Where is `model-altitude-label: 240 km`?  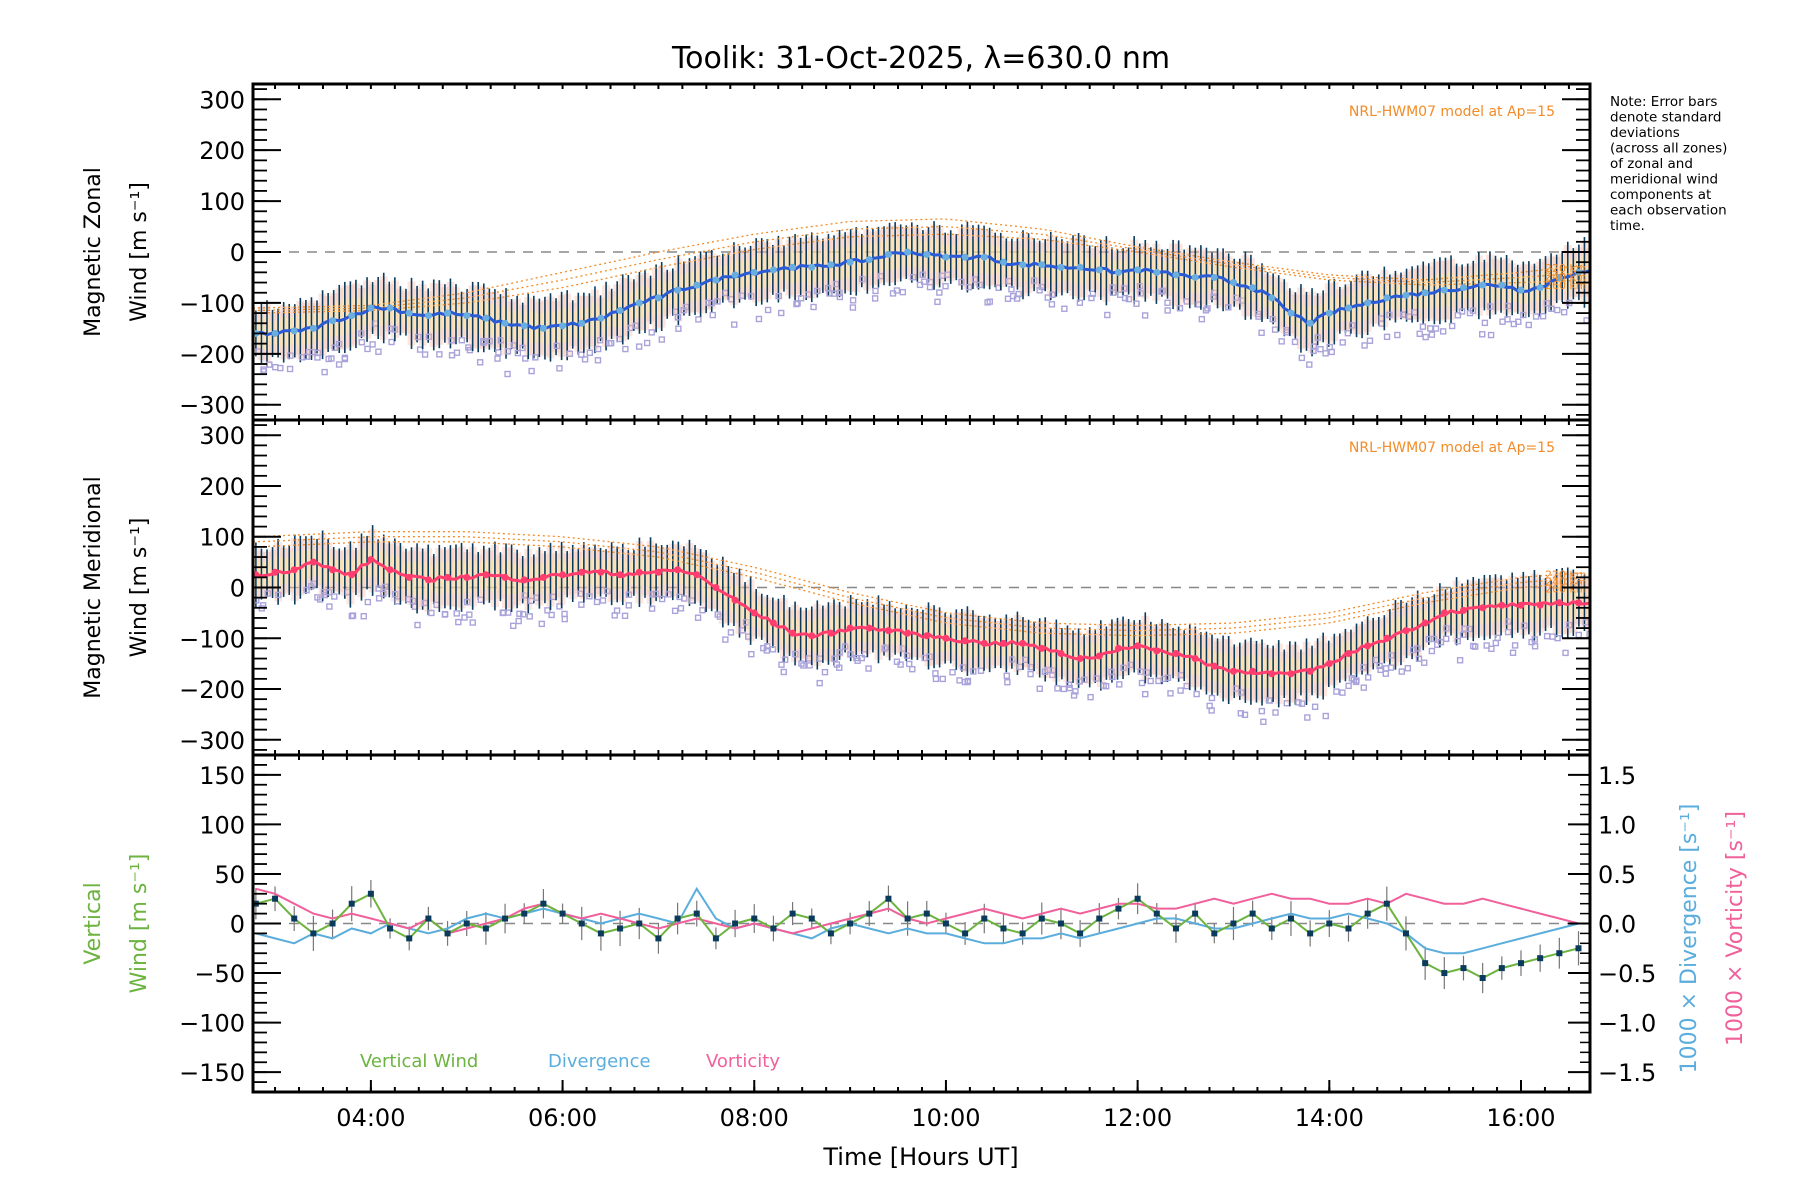 model-altitude-label: 240 km is located at coordinates (1566, 582).